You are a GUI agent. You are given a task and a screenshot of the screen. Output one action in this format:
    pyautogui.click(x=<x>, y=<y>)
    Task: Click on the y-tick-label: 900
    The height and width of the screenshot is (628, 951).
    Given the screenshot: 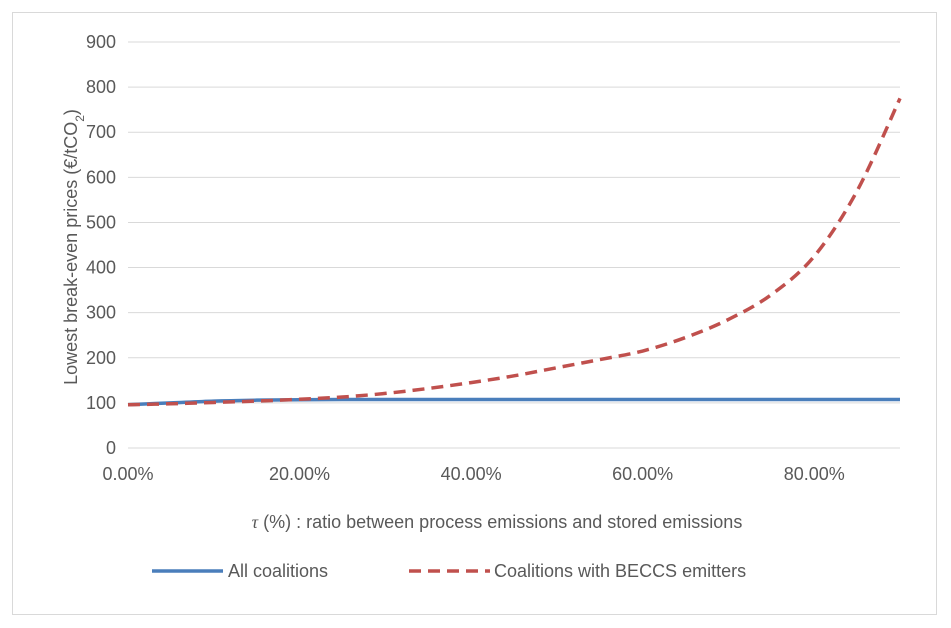 What is the action you would take?
    pyautogui.click(x=101, y=42)
    